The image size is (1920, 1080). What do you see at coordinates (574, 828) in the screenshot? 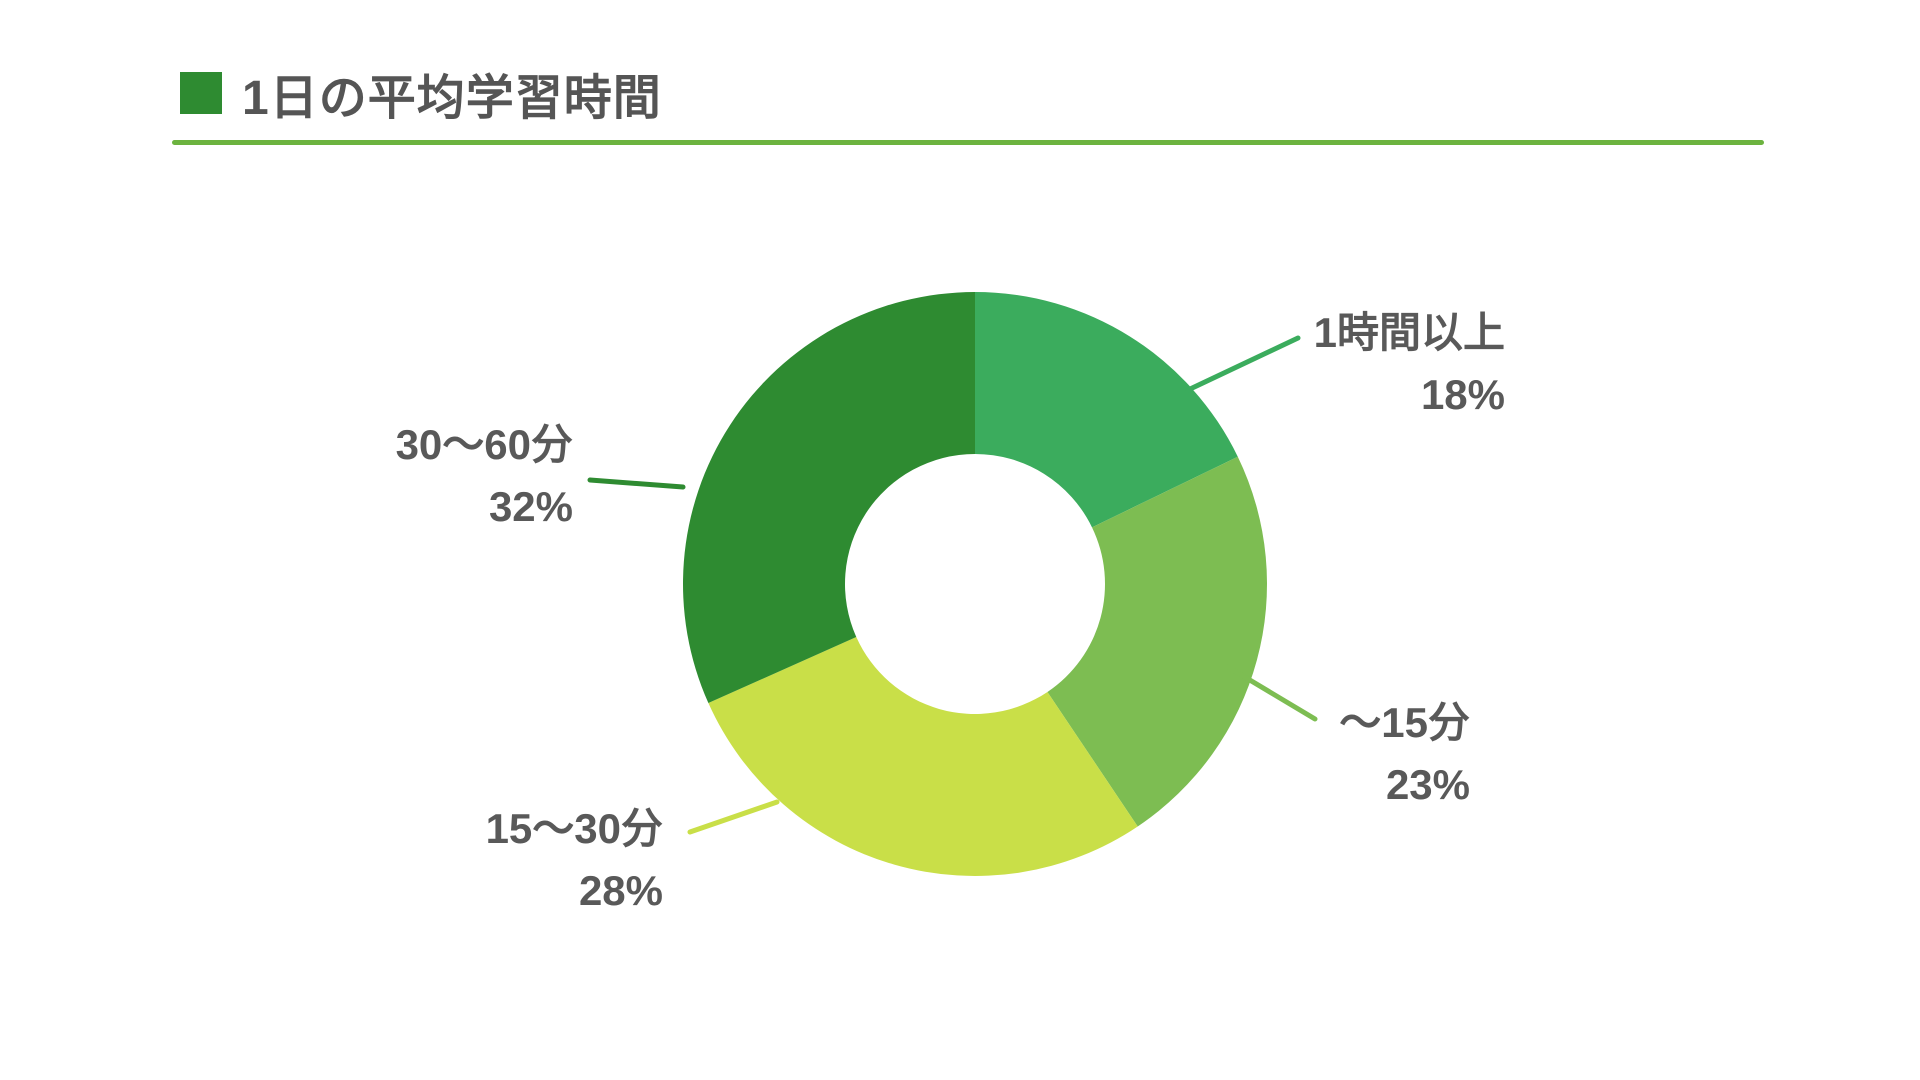
I see `chart-label-name: 15～30分` at bounding box center [574, 828].